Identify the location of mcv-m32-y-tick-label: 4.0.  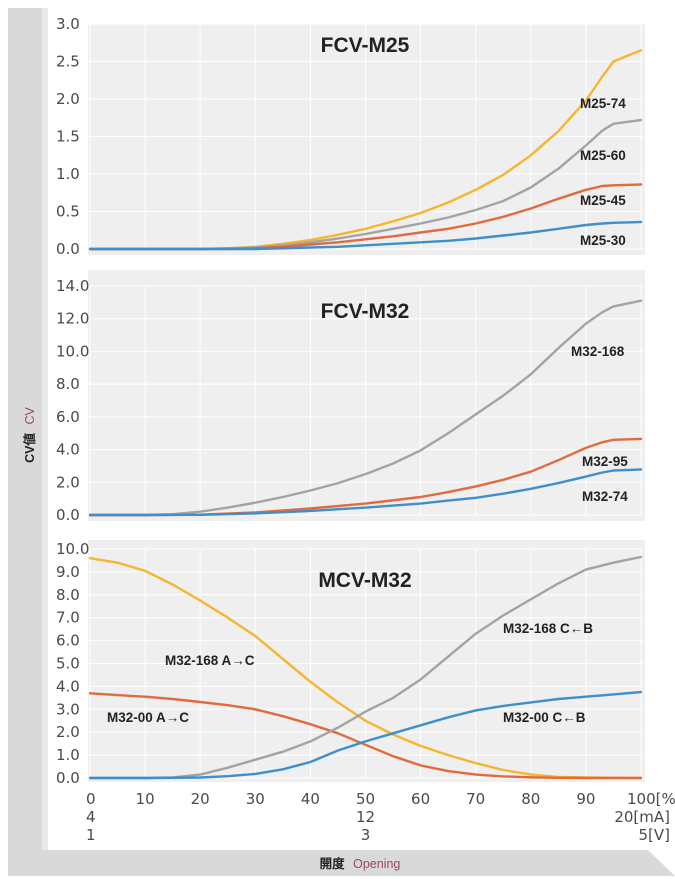
(68, 686).